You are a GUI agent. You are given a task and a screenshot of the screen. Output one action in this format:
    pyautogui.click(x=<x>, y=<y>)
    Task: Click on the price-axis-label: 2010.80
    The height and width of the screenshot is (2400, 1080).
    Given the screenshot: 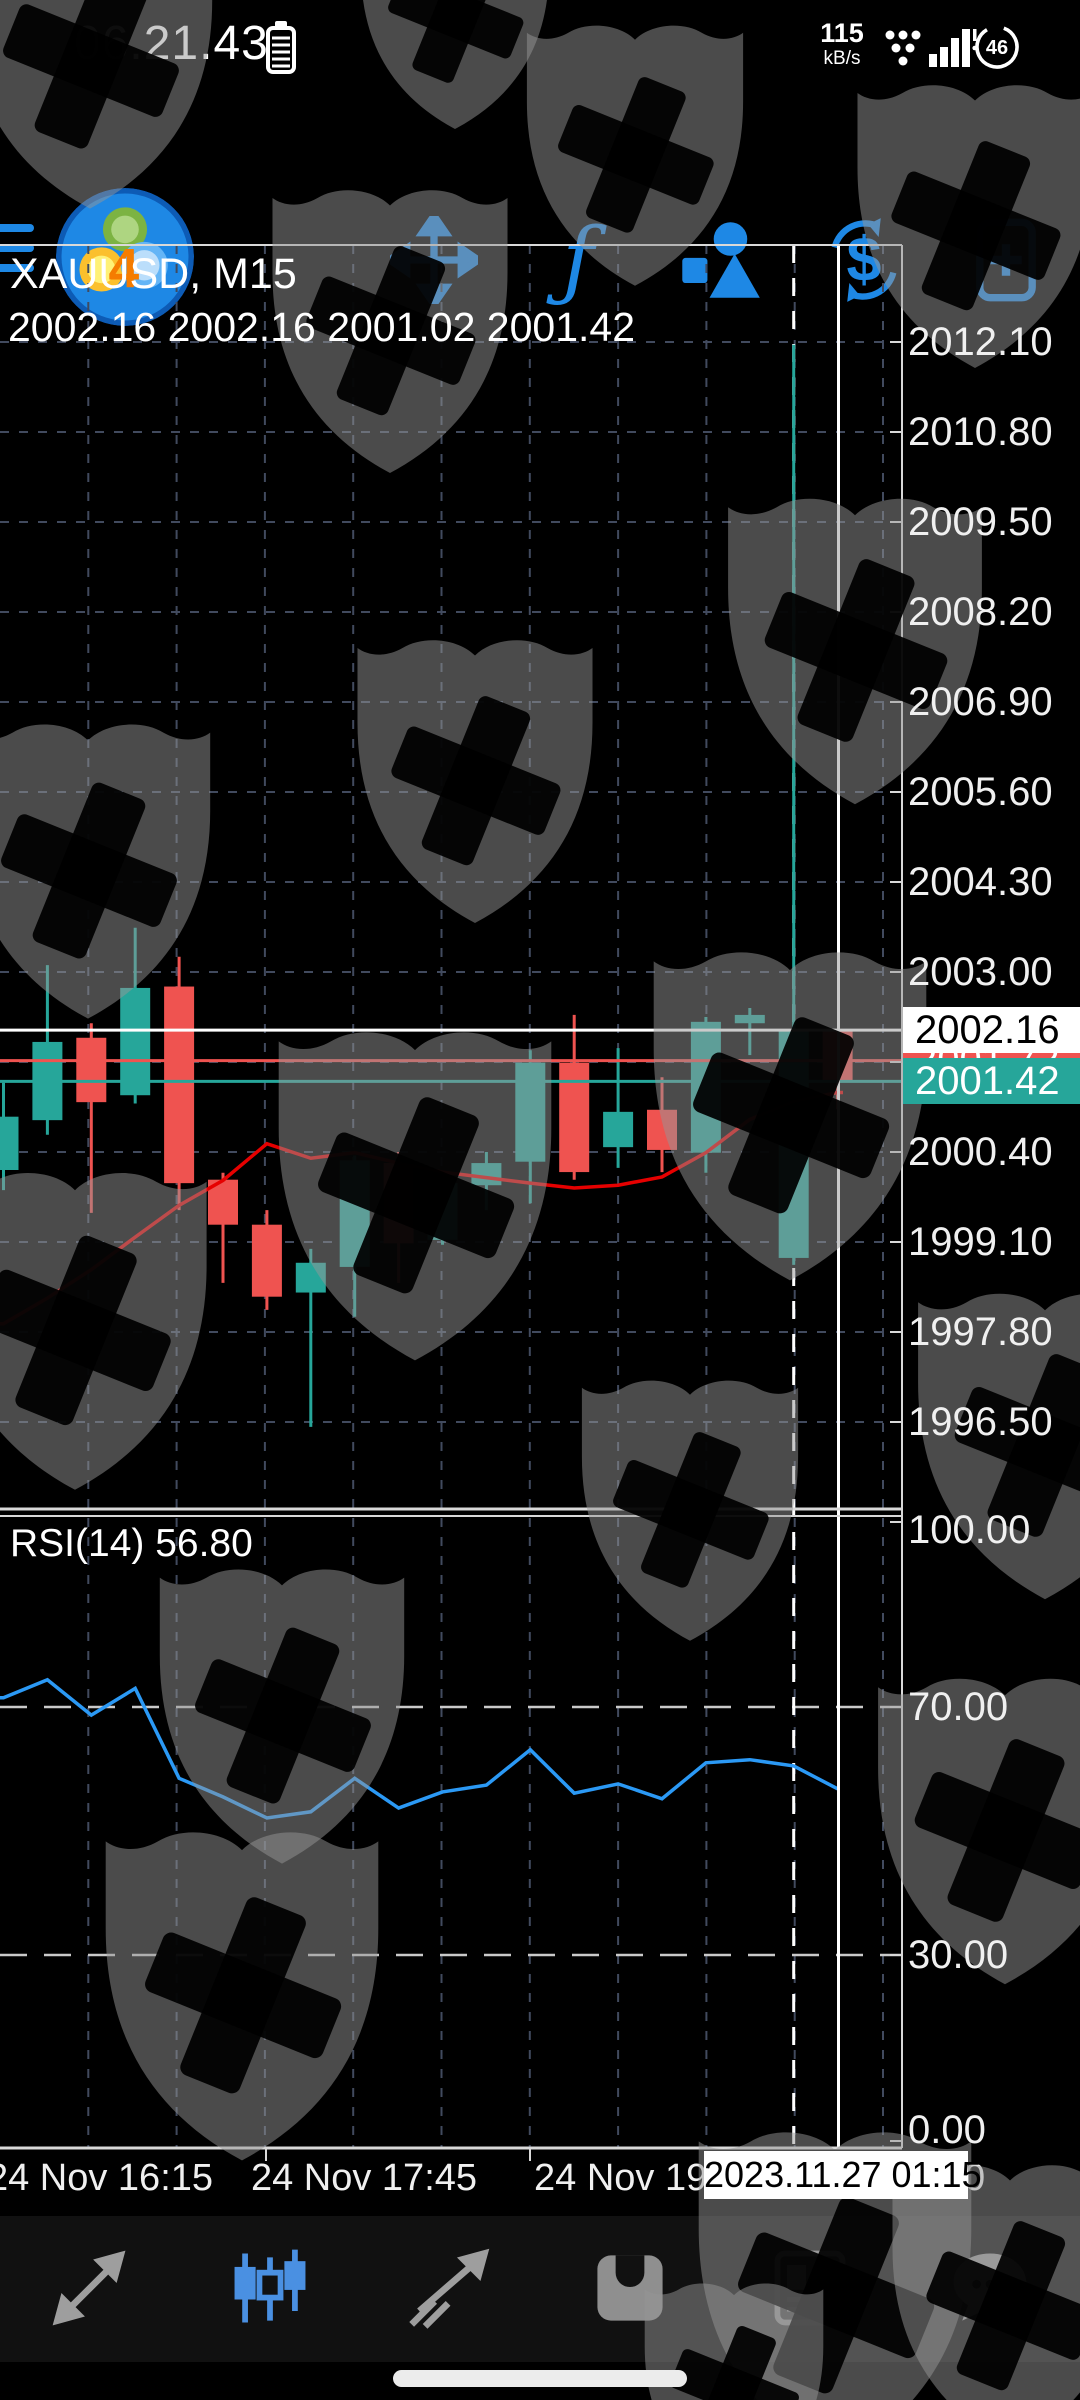 What is the action you would take?
    pyautogui.click(x=980, y=431)
    